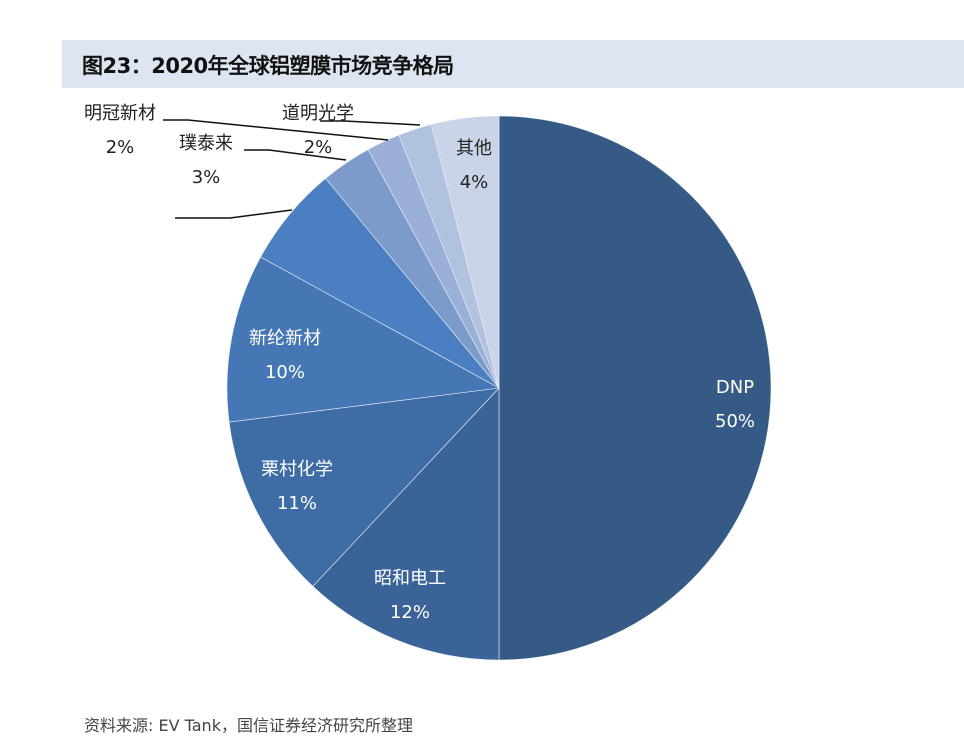 The image size is (964, 750). Describe the element at coordinates (735, 404) in the screenshot. I see `label-dnp: DNP 50%` at that location.